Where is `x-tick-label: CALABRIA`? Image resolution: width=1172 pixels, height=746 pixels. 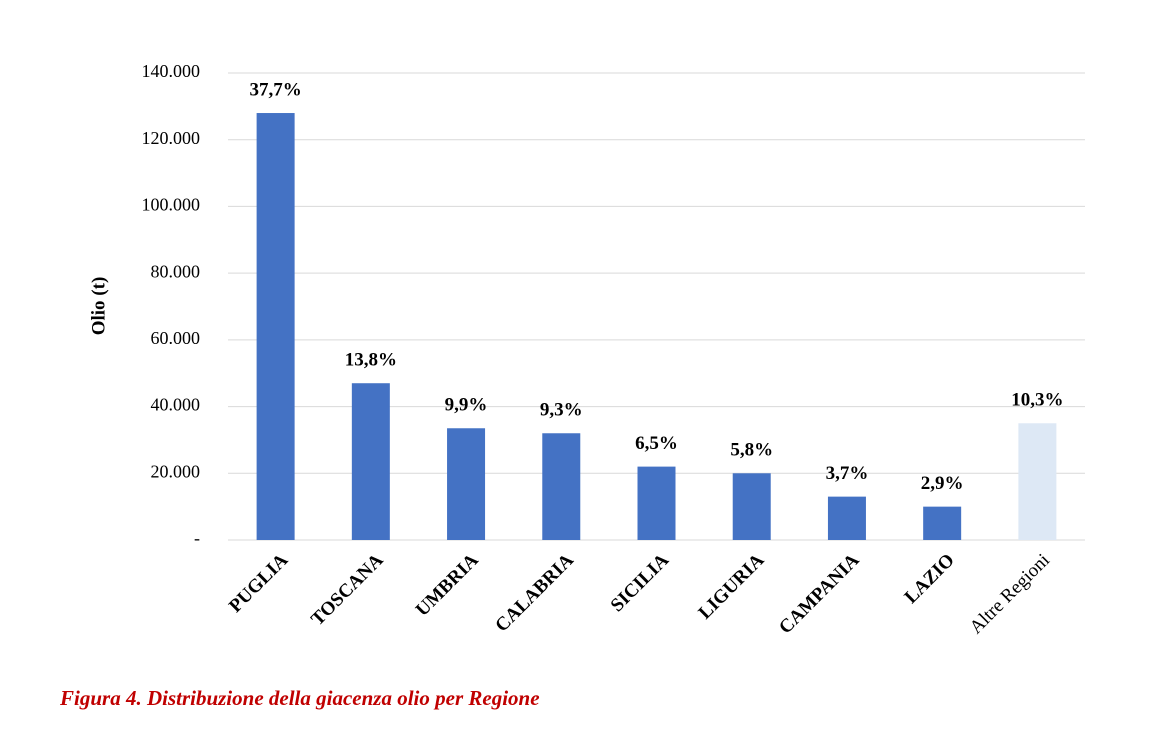
x-tick-label: CALABRIA is located at coordinates (534, 593).